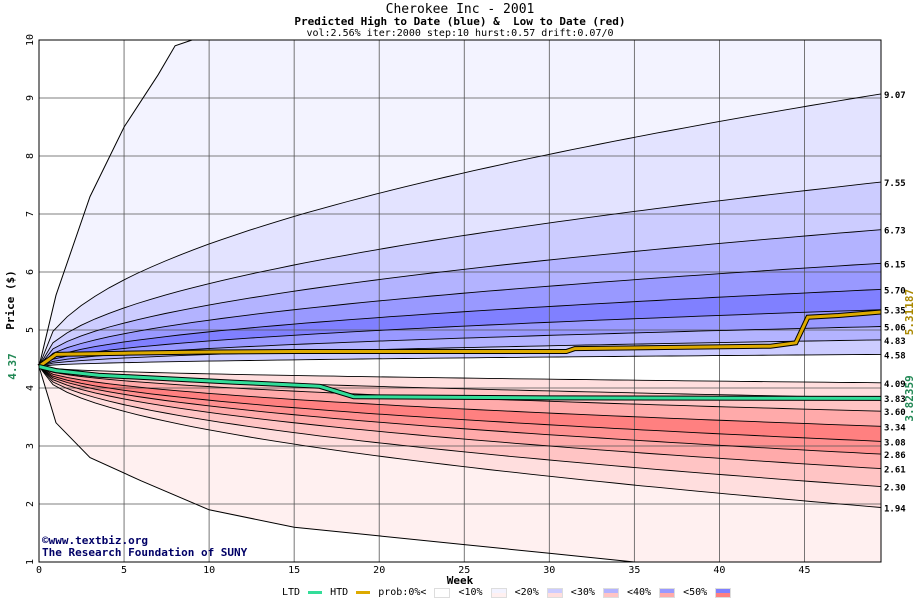 The height and width of the screenshot is (600, 920). Describe the element at coordinates (895, 489) in the screenshot. I see `end-value-label: 2.30` at that location.